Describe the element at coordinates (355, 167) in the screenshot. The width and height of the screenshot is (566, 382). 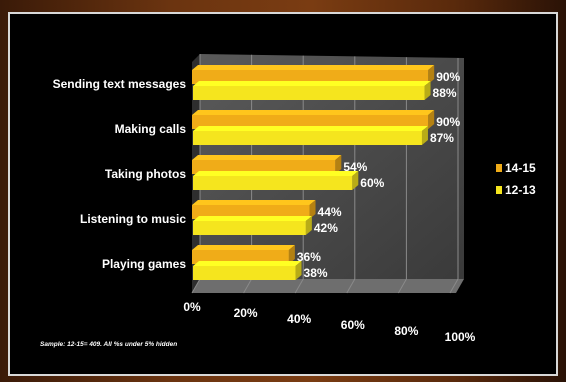
I see `data-label: 54%` at that location.